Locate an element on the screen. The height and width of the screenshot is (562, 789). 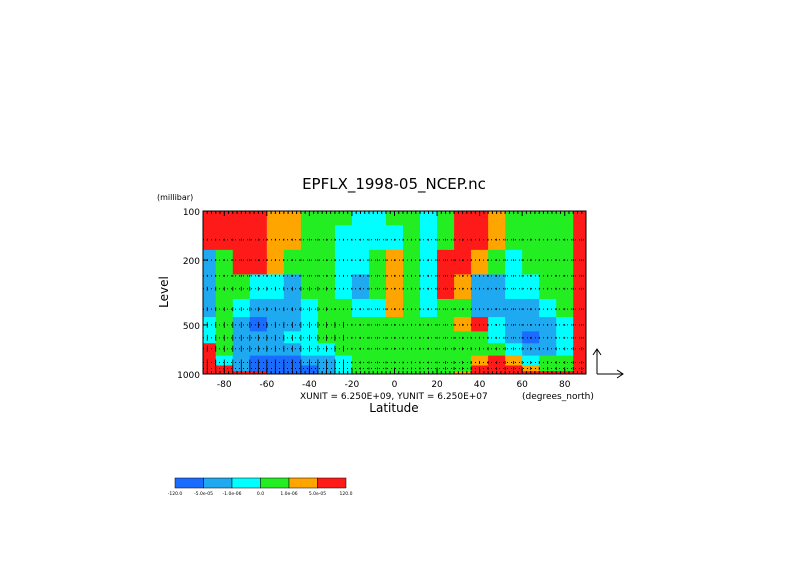
colorbar-label: -1.0e-06 is located at coordinates (232, 494).